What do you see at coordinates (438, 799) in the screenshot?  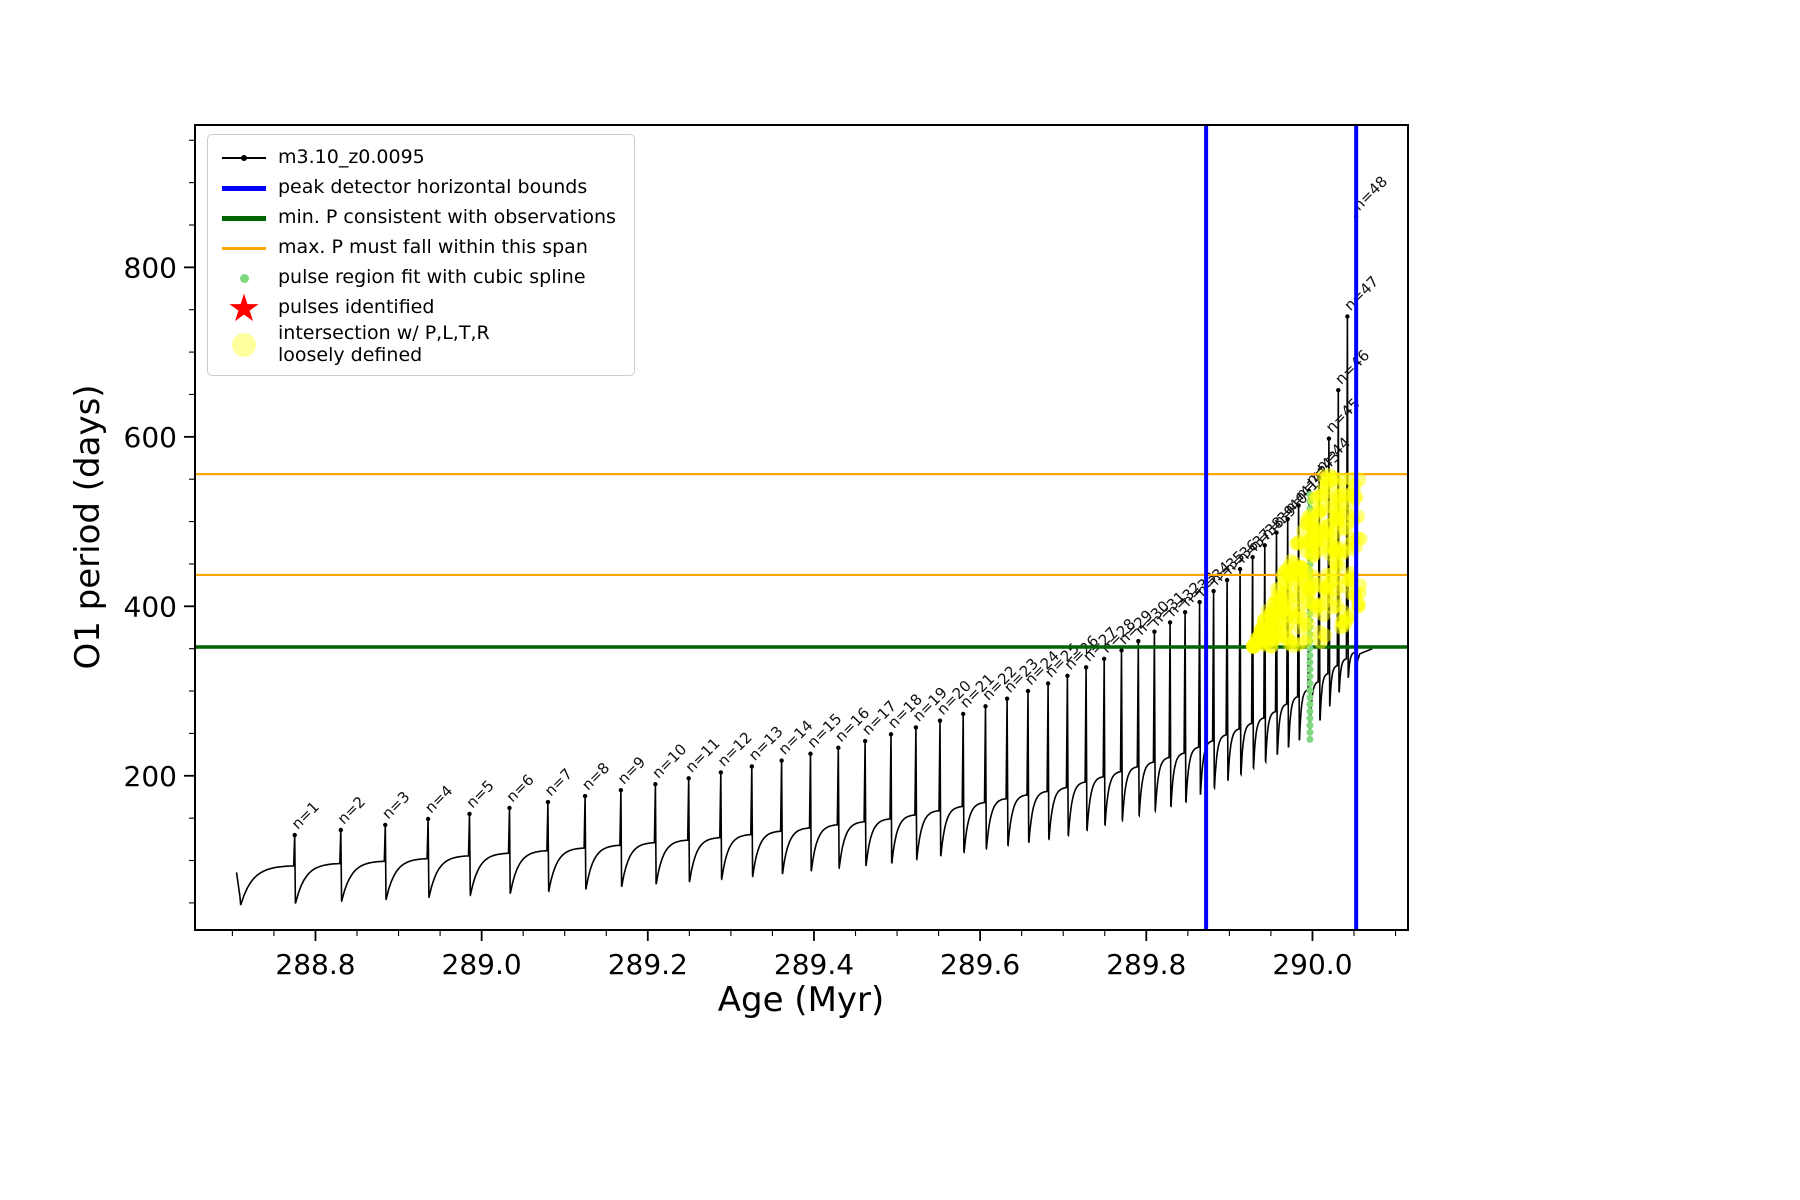 I see `pulse-label: n=4` at bounding box center [438, 799].